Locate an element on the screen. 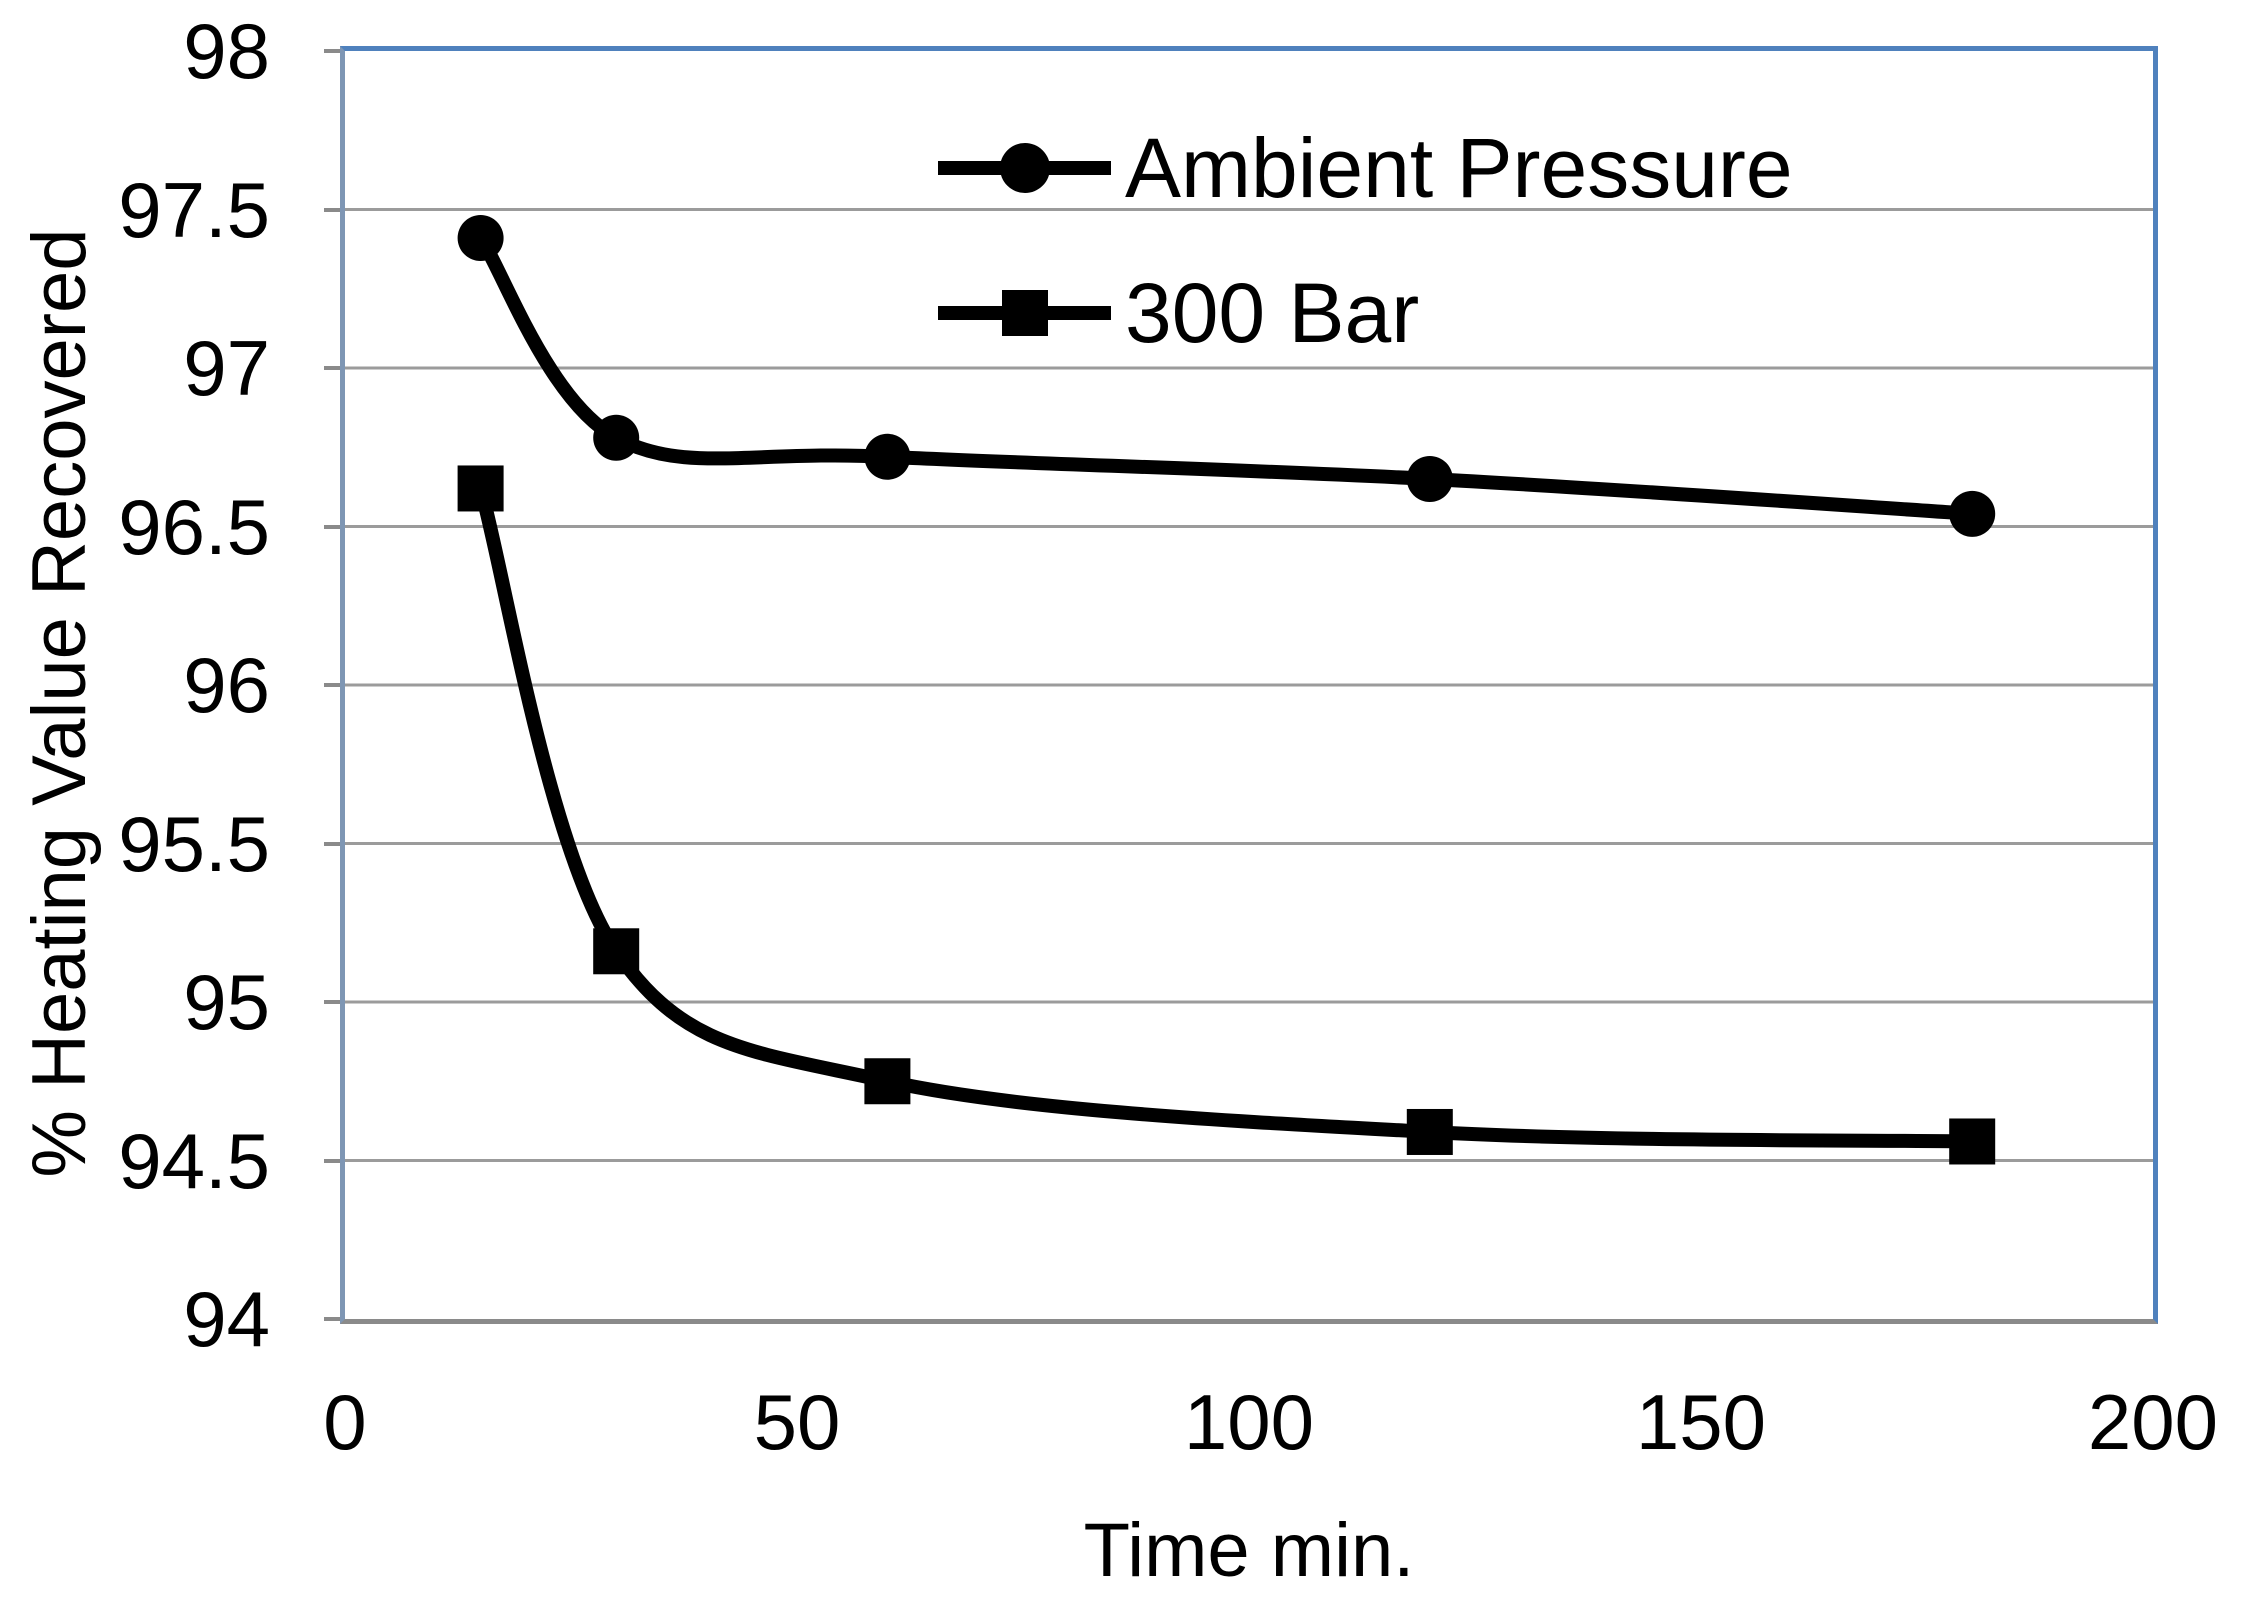  y-tick-label-98: 98 is located at coordinates (226, 51).